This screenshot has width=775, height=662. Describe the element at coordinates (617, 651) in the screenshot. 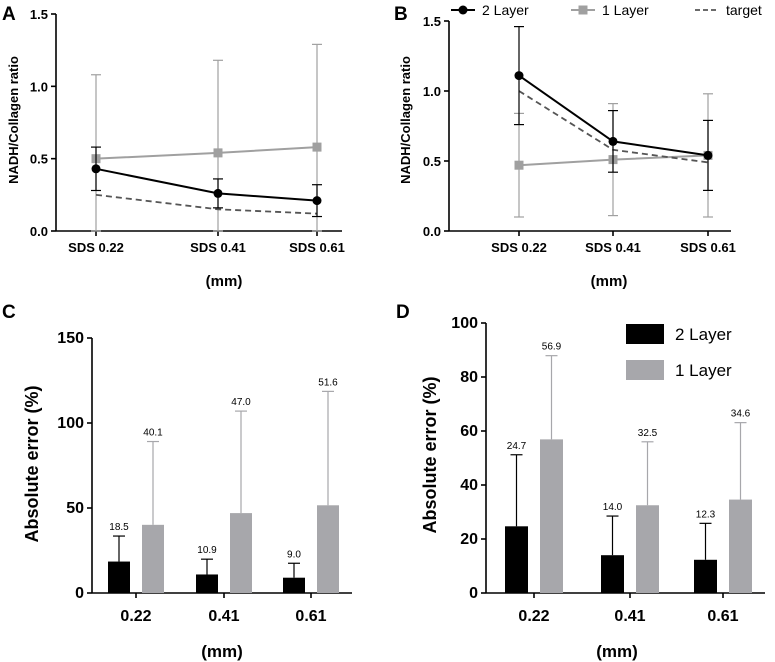

I see `x-axis-unit-d: (mm)` at that location.